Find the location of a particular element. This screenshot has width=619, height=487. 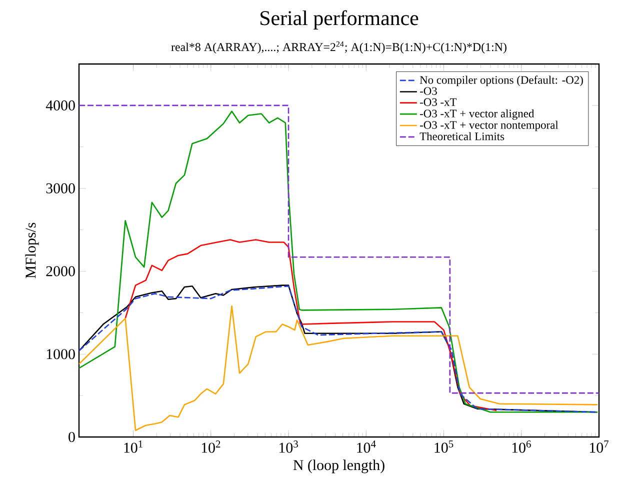

legend-label: No compiler options (Default: -O2) is located at coordinates (501, 81).